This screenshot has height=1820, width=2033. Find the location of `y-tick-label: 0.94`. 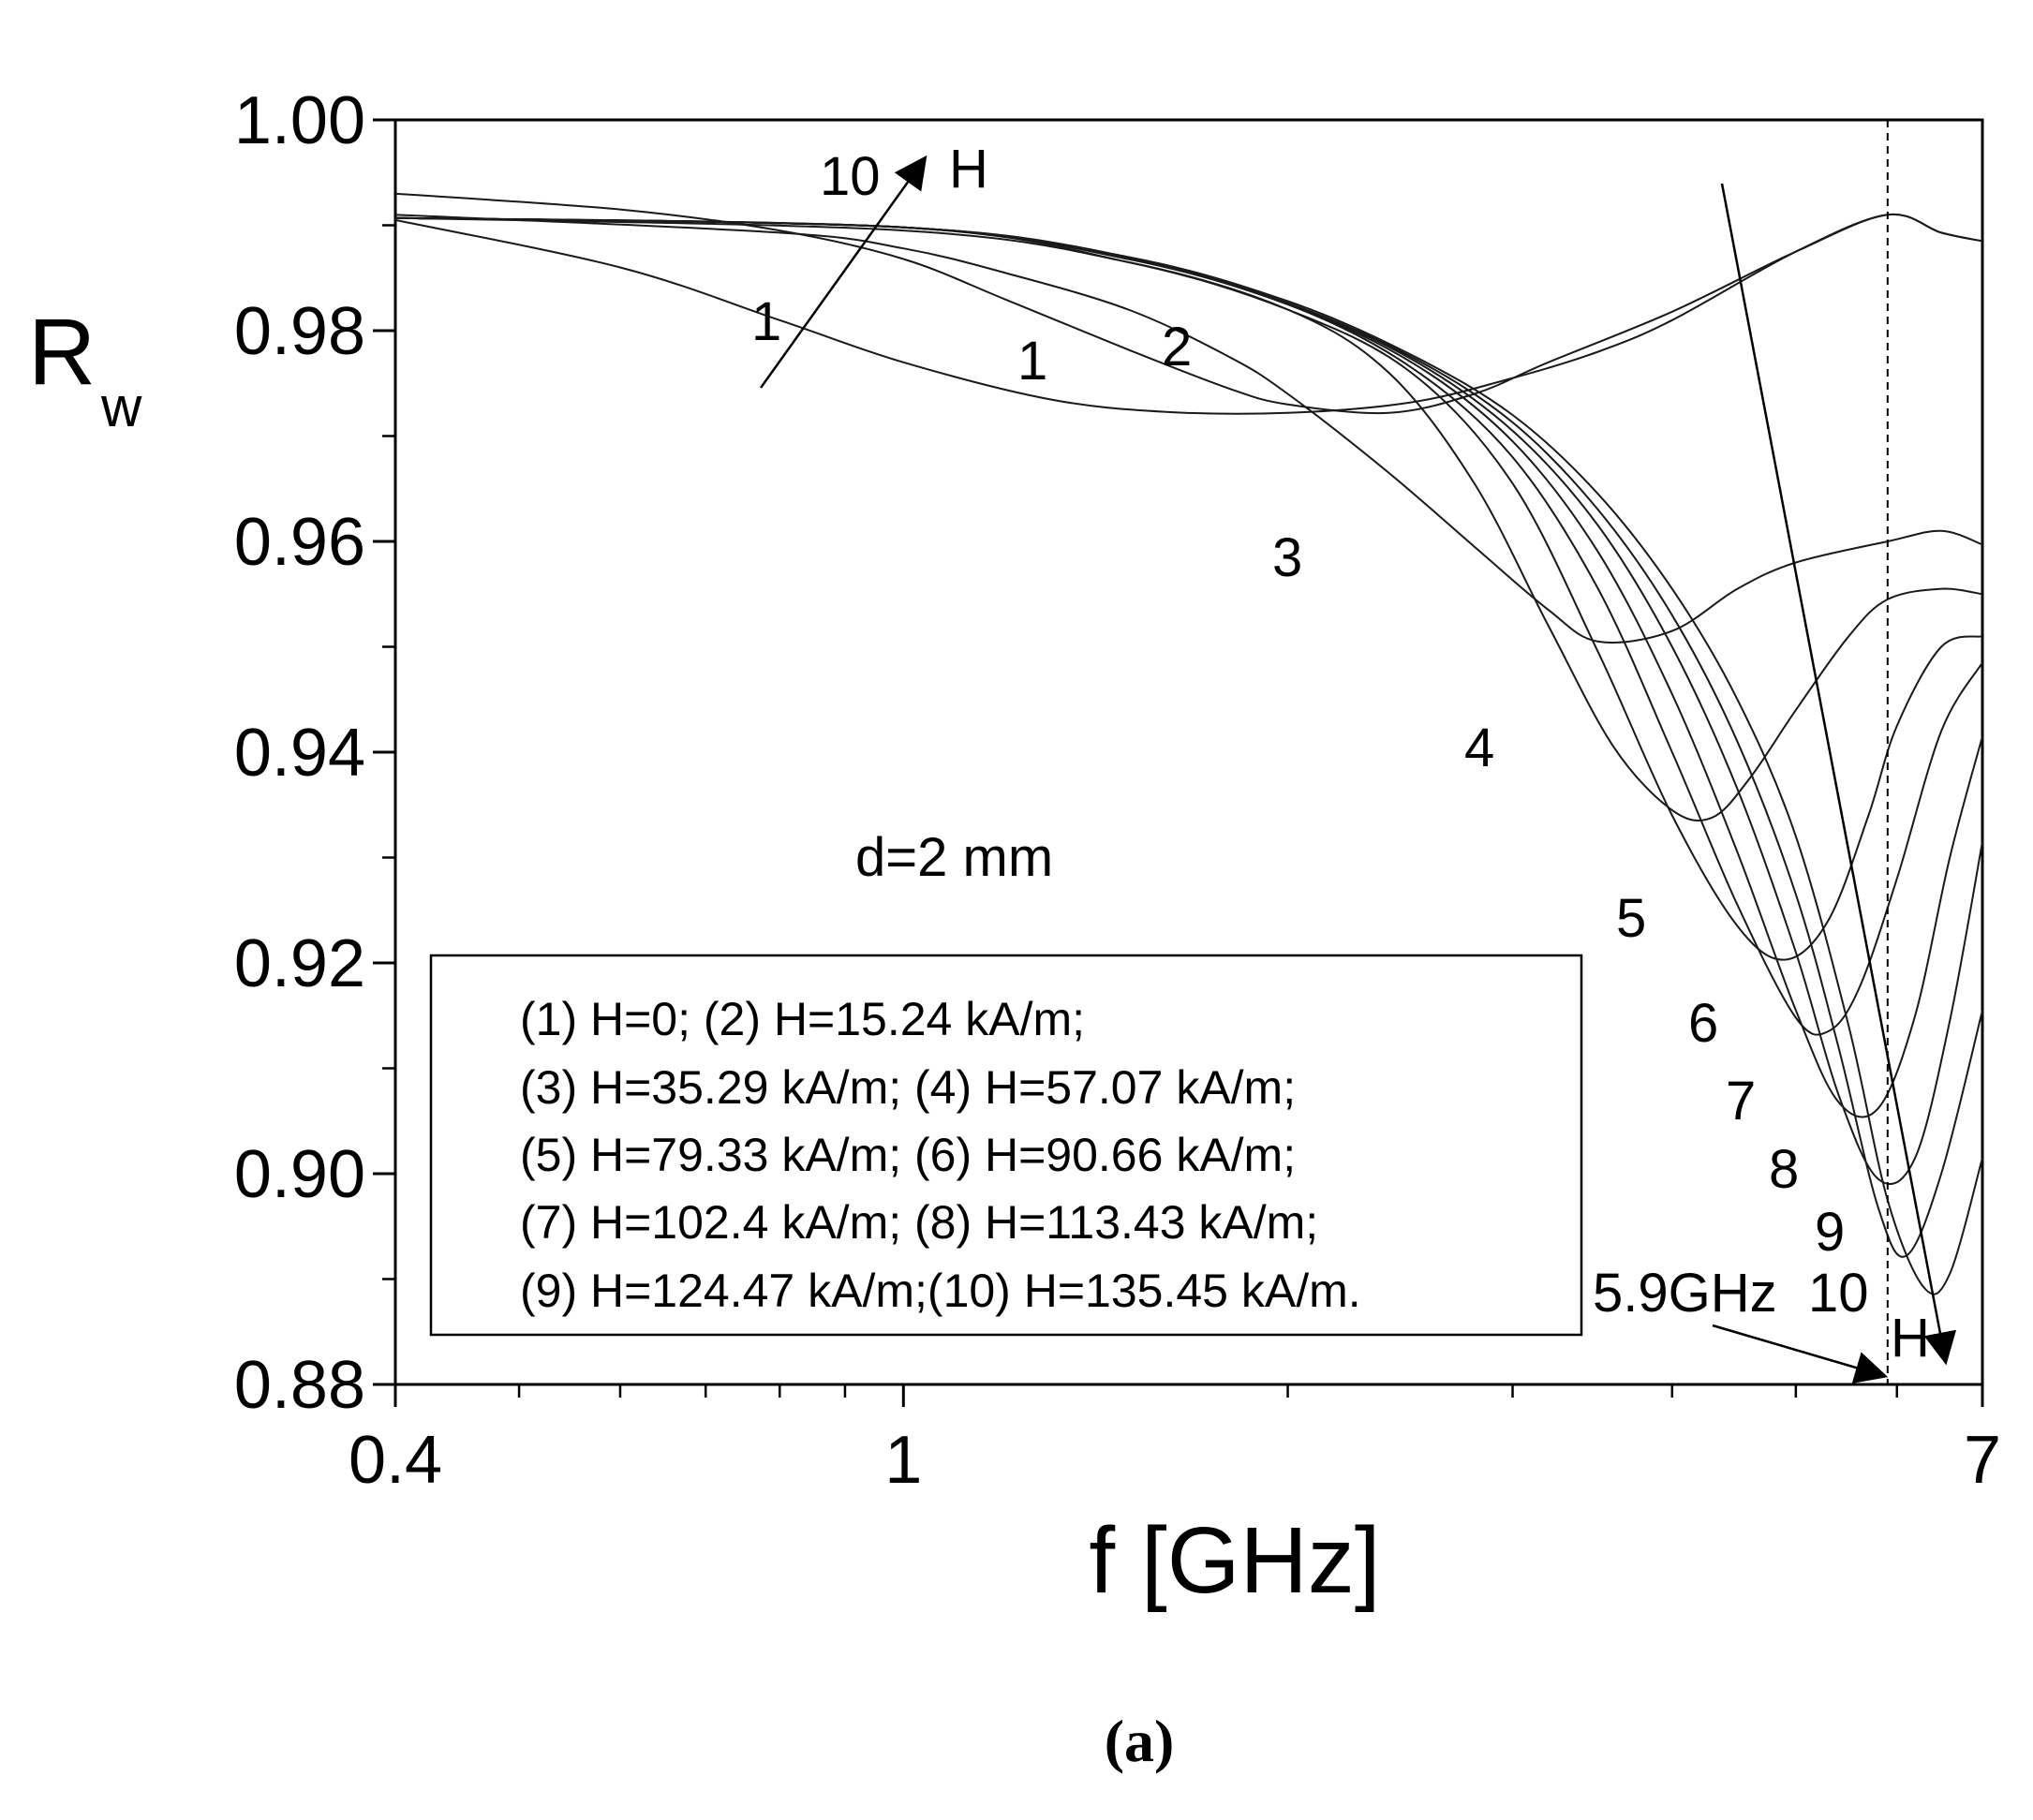

y-tick-label: 0.94 is located at coordinates (299, 753).